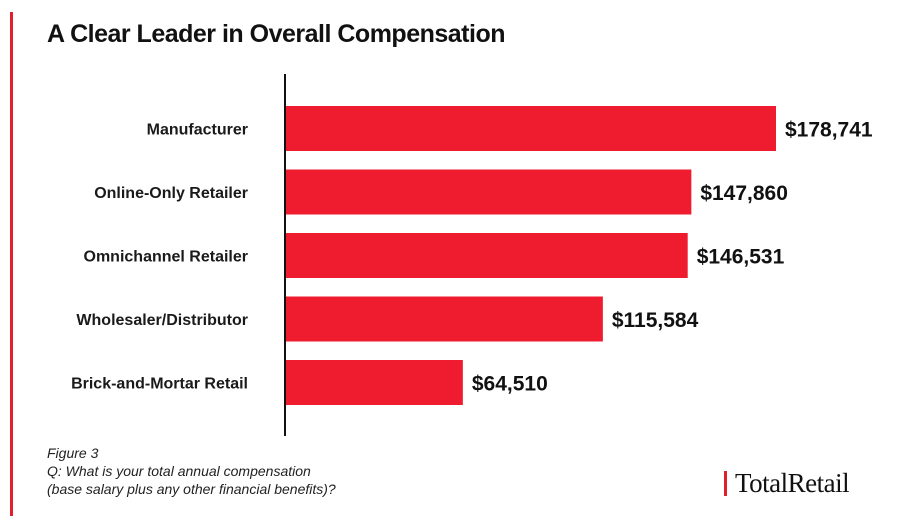 The height and width of the screenshot is (528, 921). I want to click on brand-logo: TotalRetail, so click(787, 483).